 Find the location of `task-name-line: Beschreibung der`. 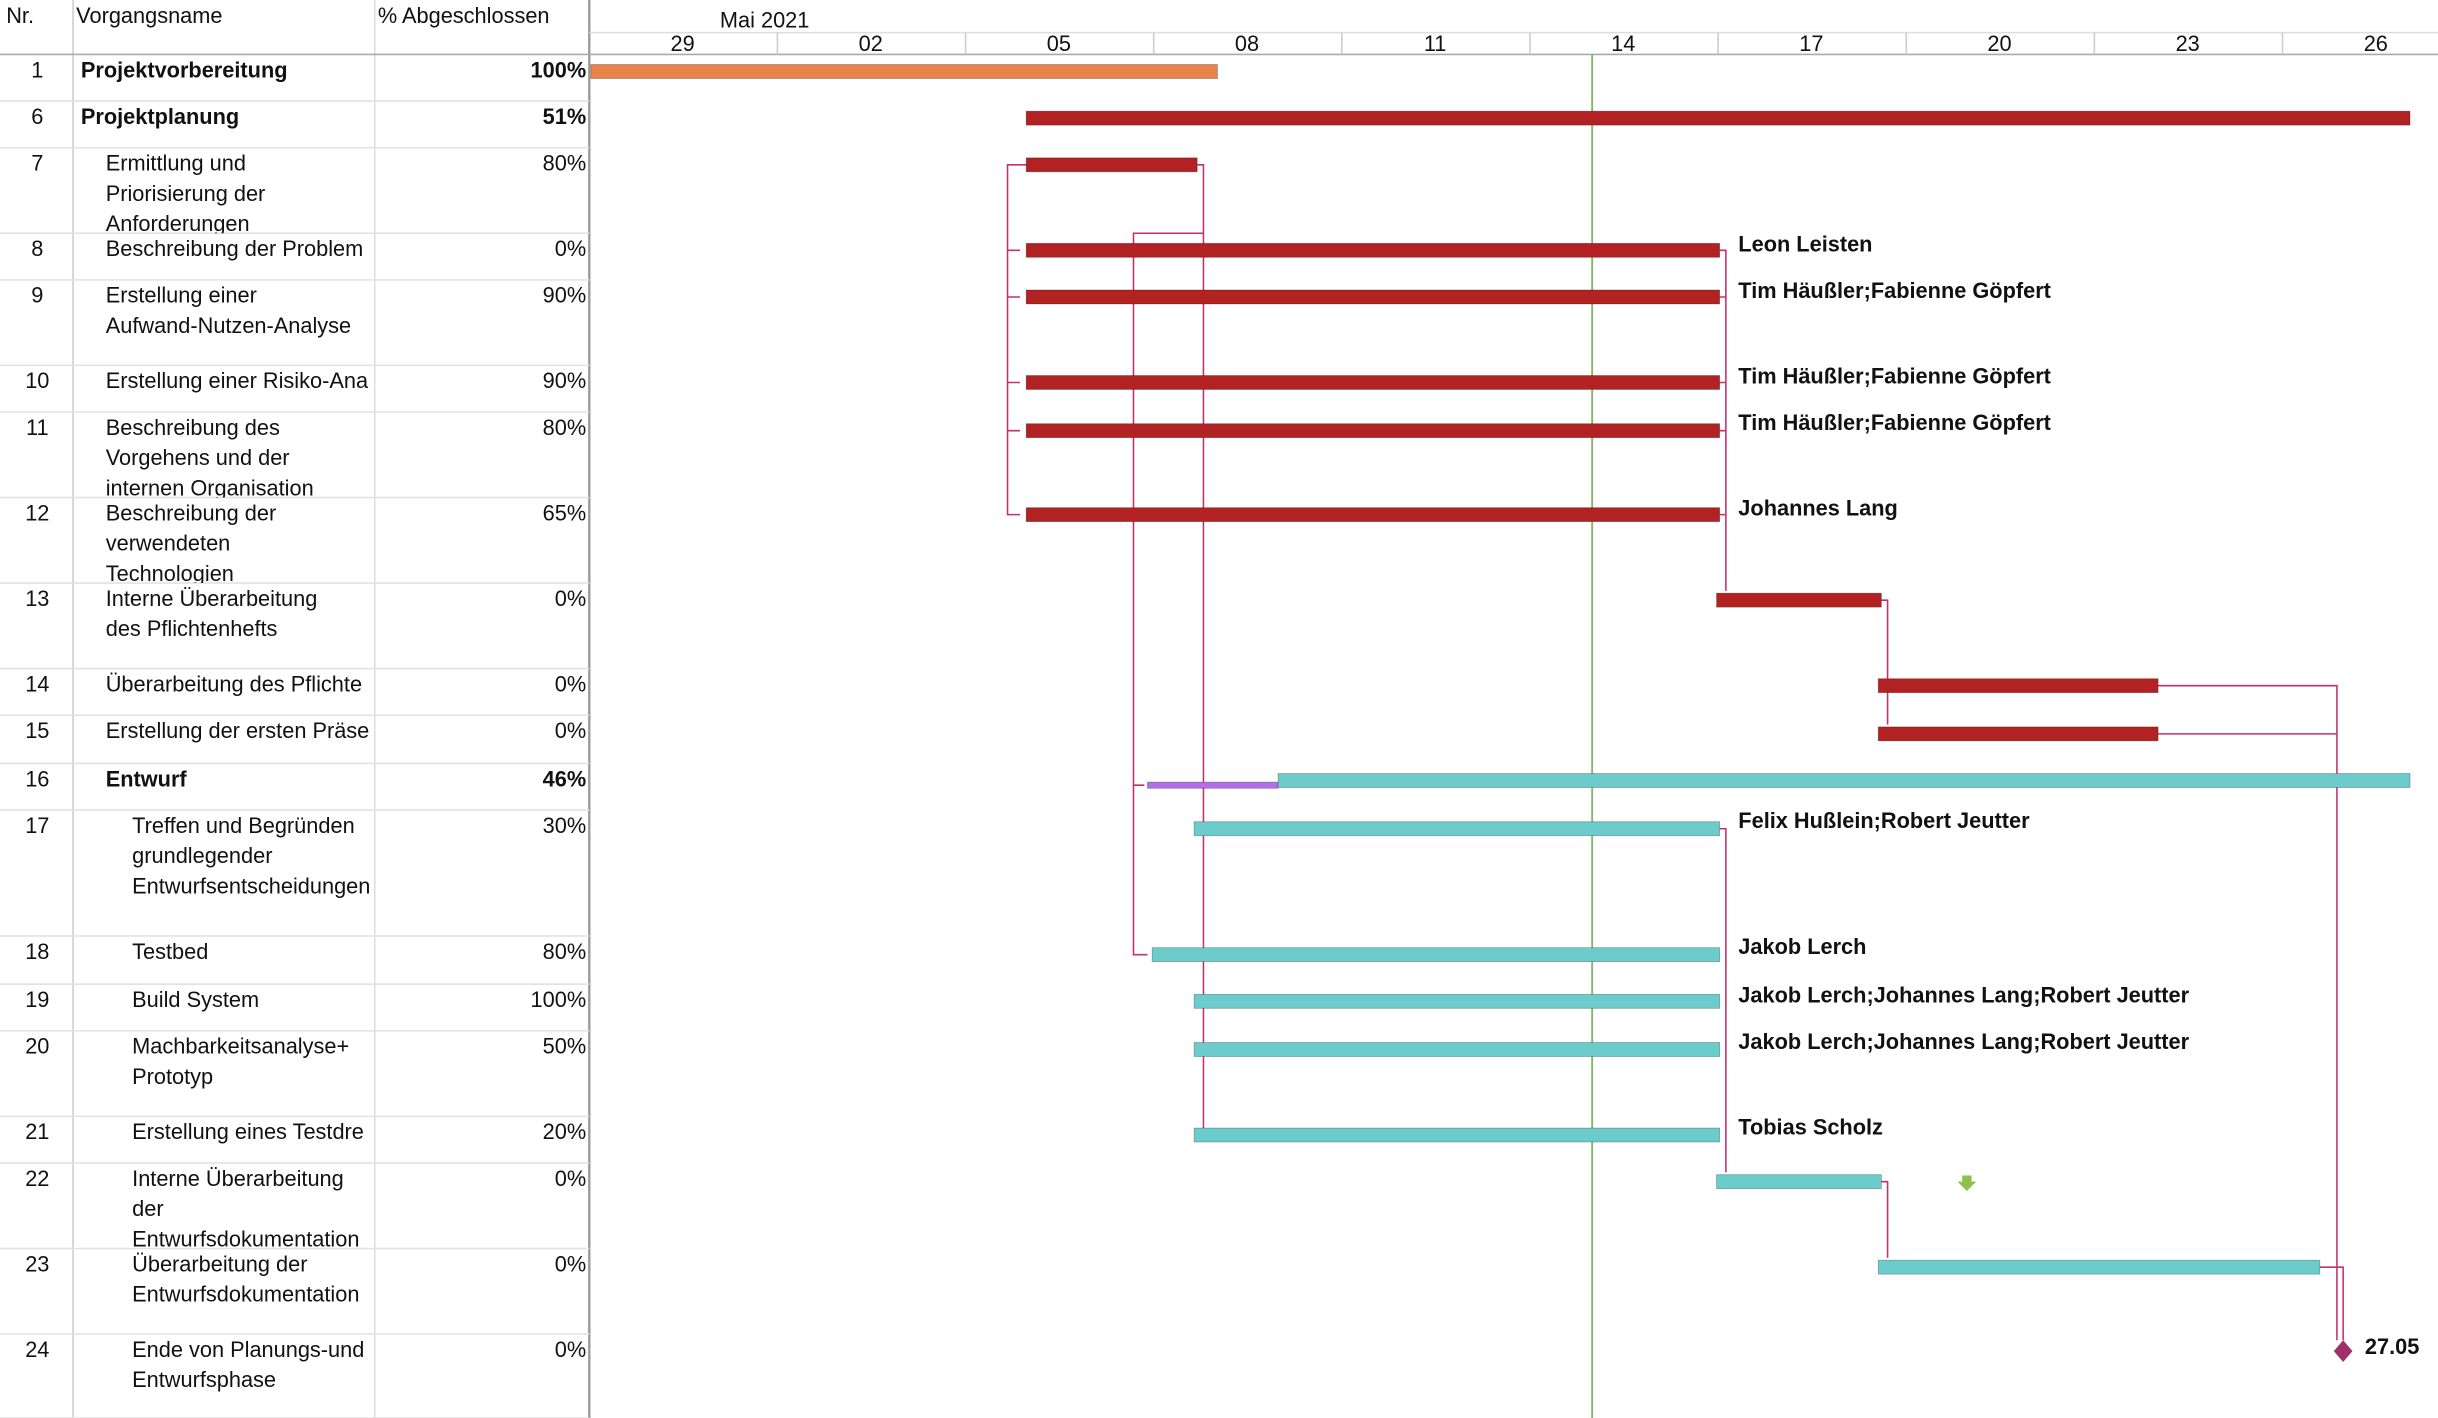

task-name-line: Beschreibung der is located at coordinates (191, 512).